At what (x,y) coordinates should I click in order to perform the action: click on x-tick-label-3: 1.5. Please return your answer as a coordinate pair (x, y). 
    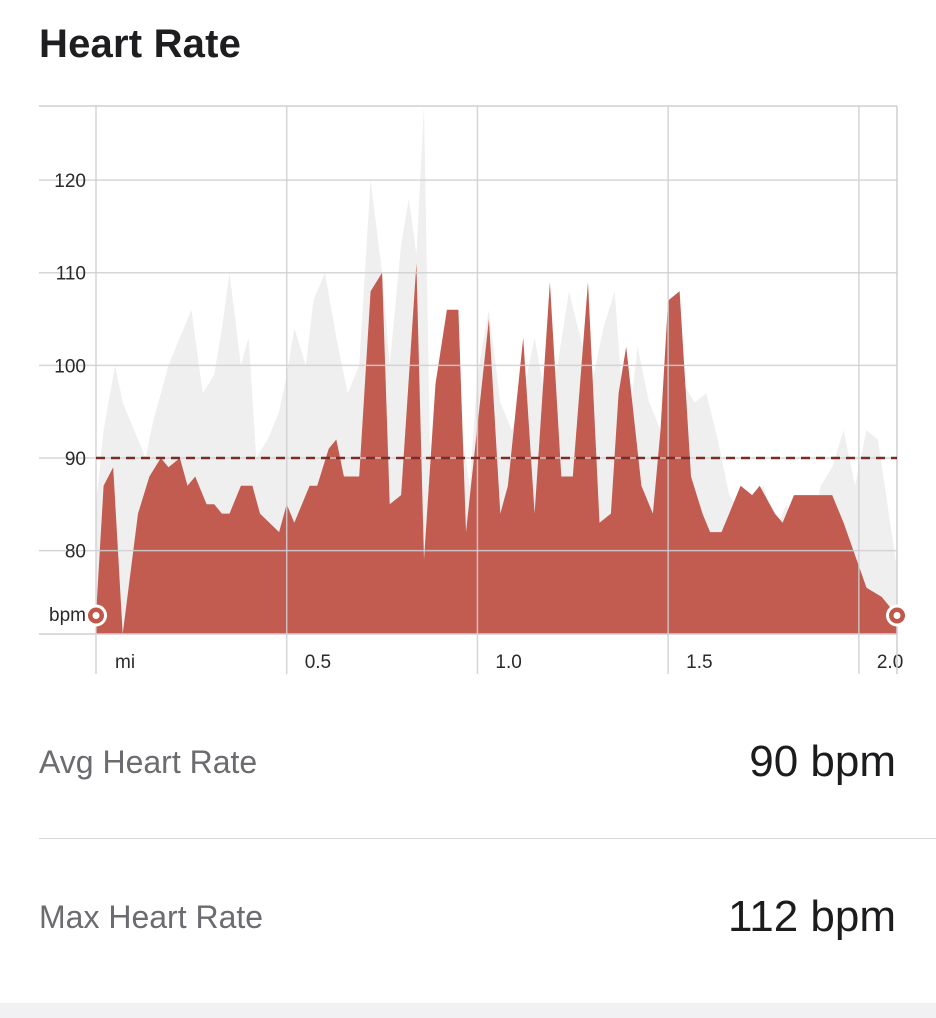
    Looking at the image, I should click on (699, 662).